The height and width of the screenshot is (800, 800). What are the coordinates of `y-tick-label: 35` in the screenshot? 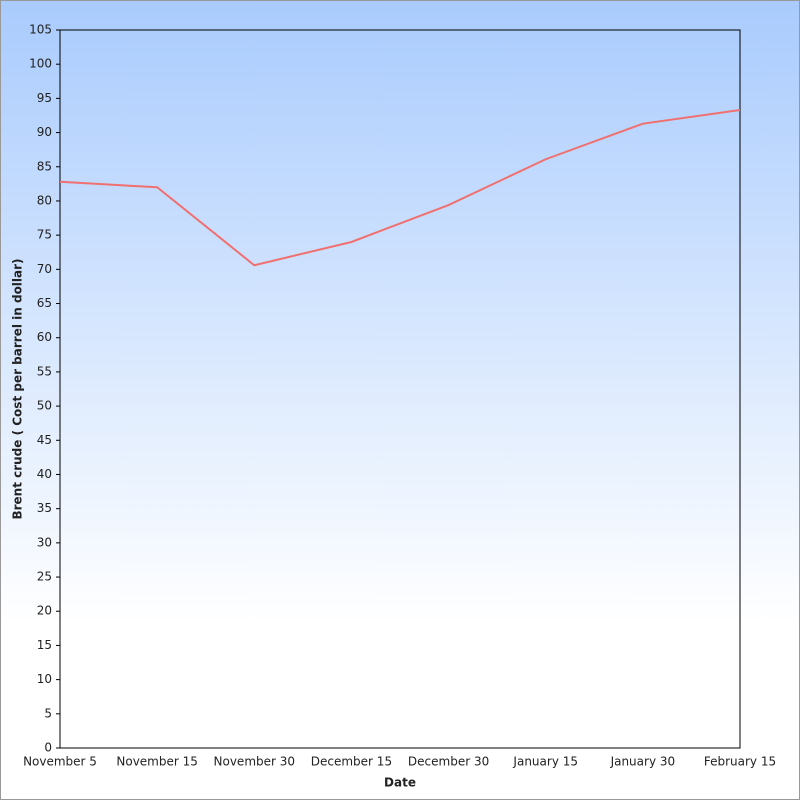 It's located at (44, 508).